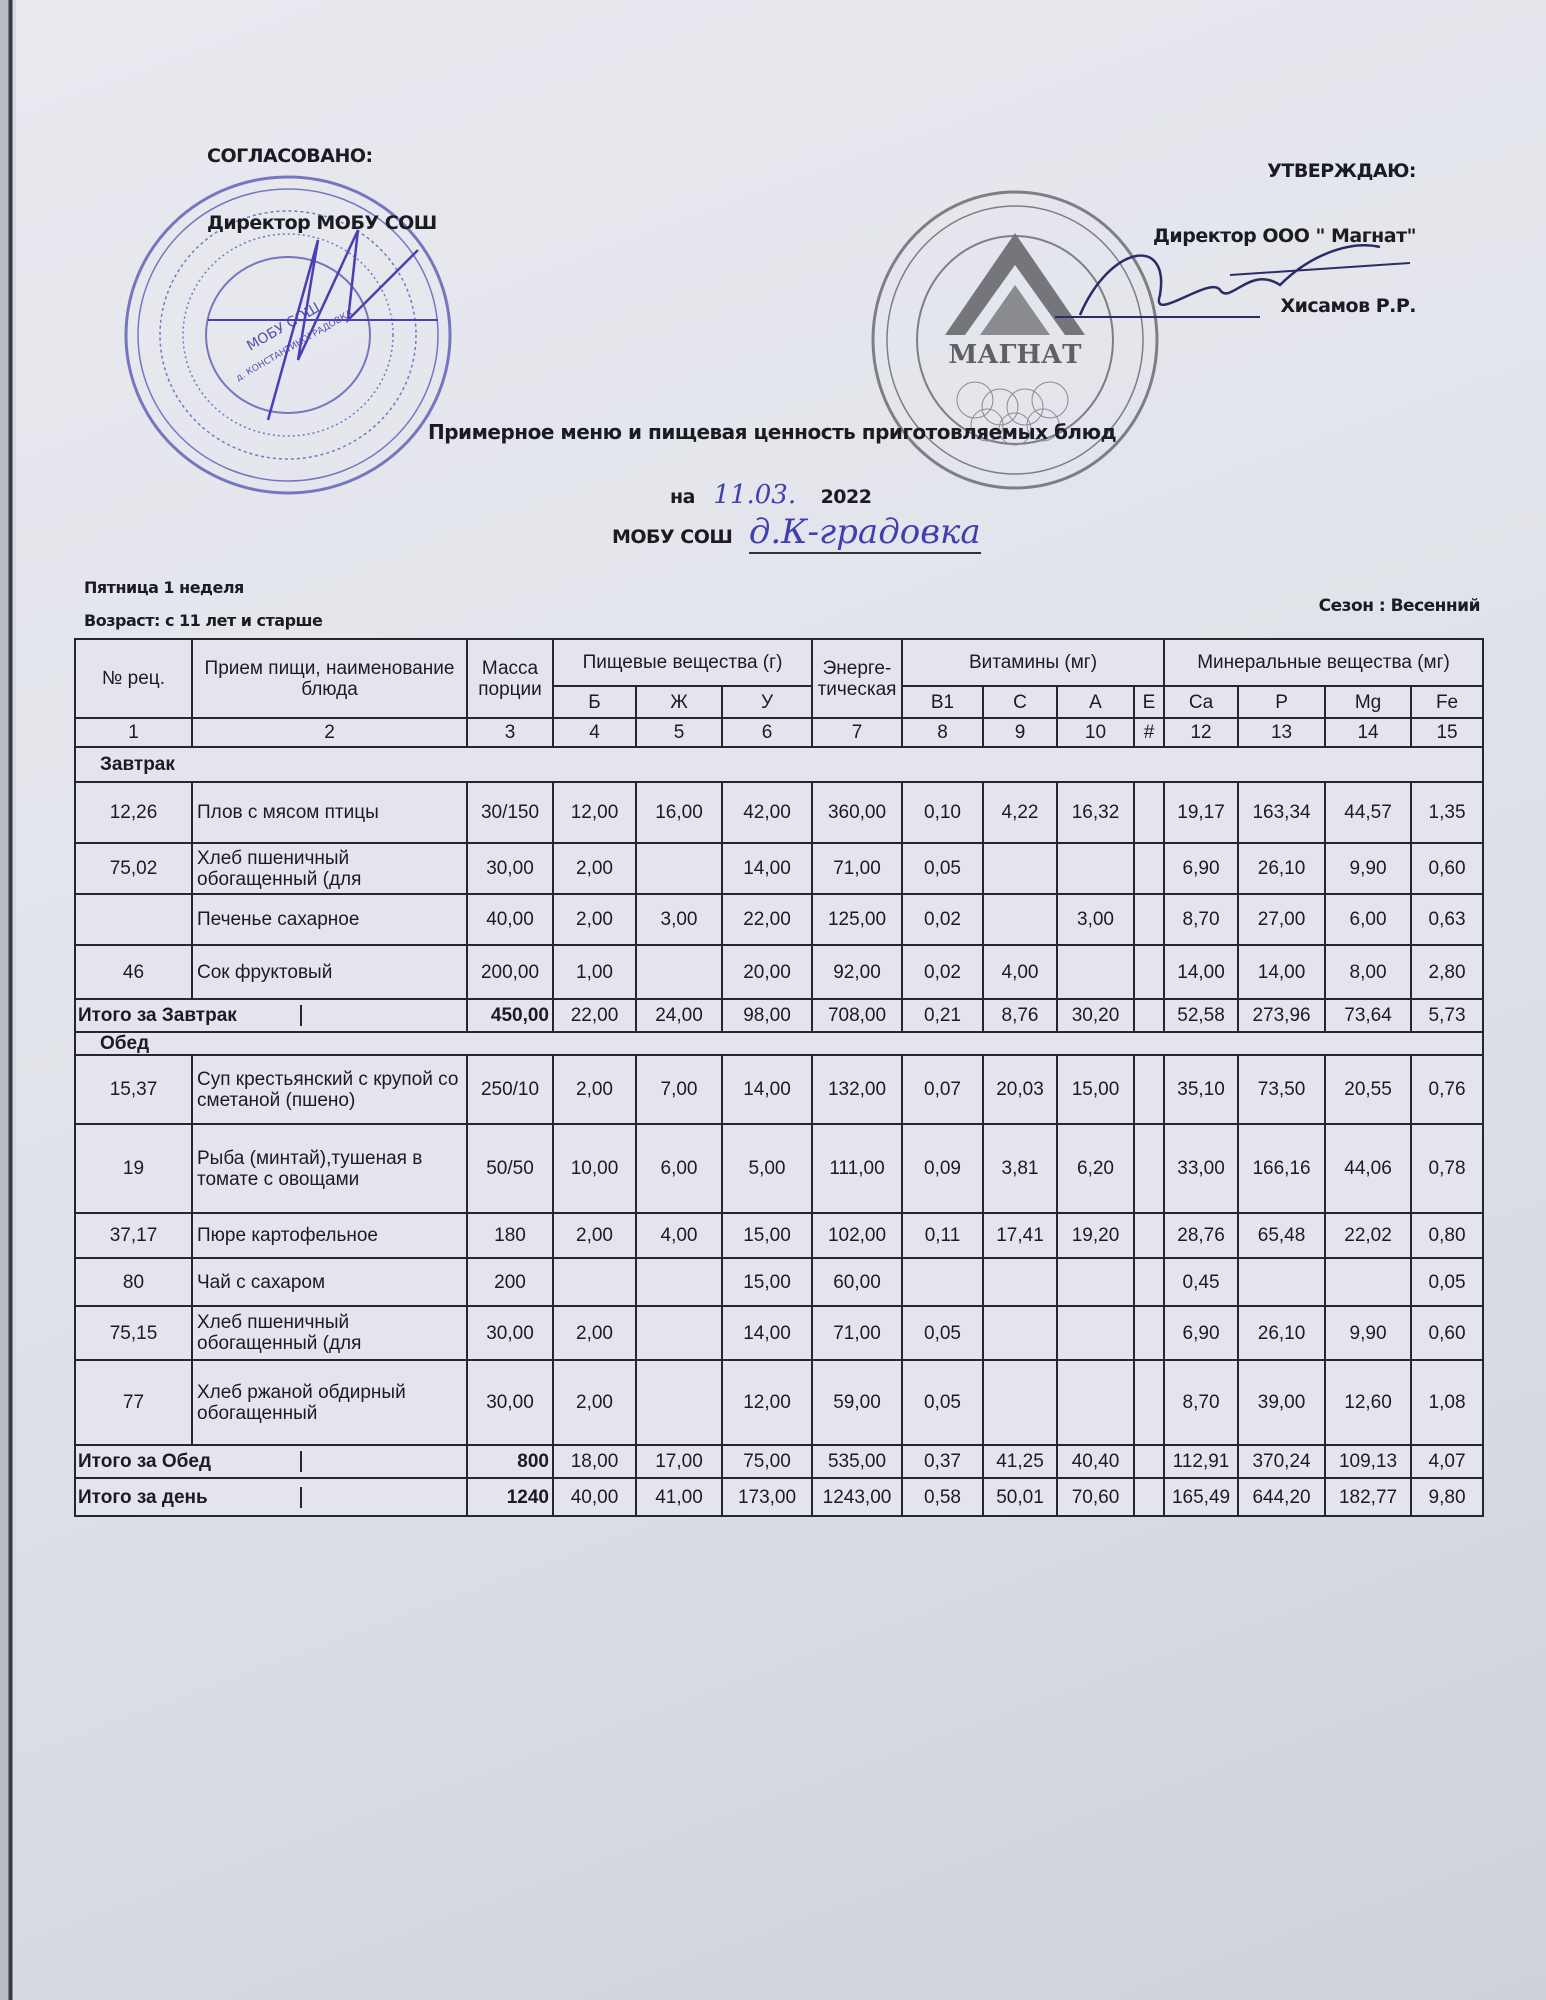 The height and width of the screenshot is (2000, 1546). I want to click on total-value: 9,80, so click(1447, 1497).